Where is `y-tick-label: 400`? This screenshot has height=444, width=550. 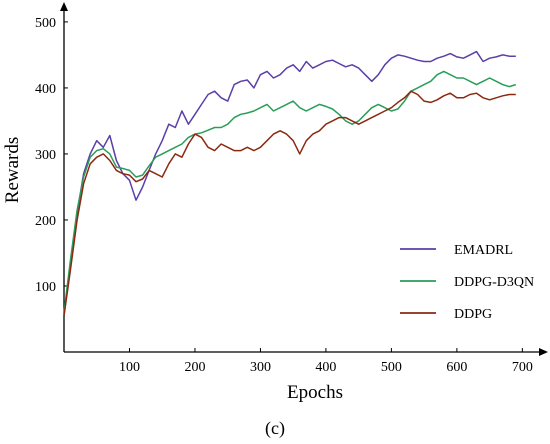
y-tick-label: 400 is located at coordinates (45, 89).